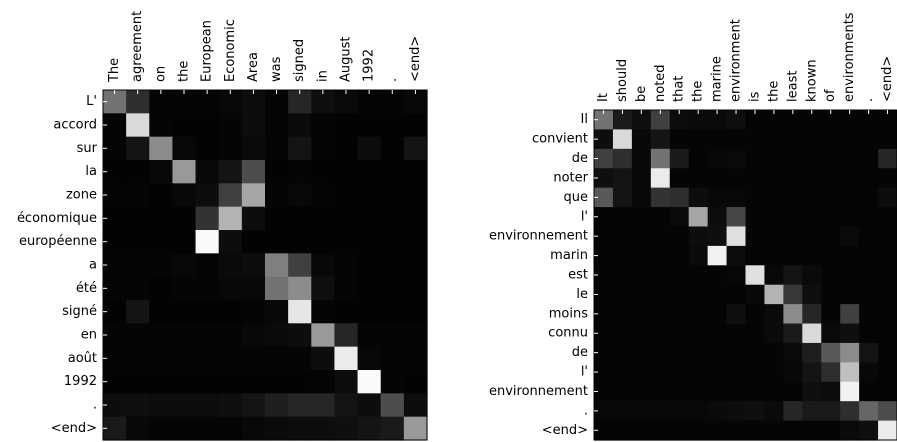  Describe the element at coordinates (253, 67) in the screenshot. I see `x-tick-label: Area` at that location.